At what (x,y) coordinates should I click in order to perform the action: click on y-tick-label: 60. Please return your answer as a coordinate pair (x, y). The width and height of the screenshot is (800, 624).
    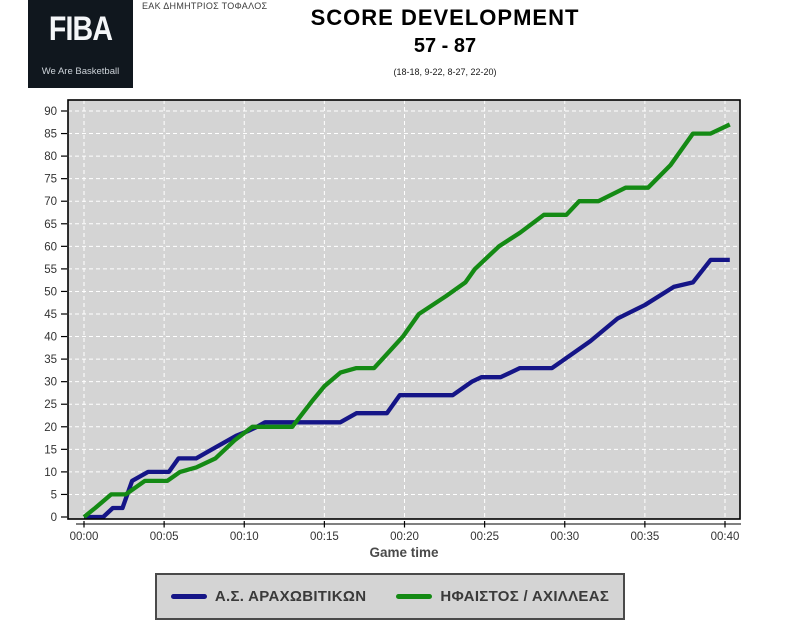
    Looking at the image, I should click on (50, 247).